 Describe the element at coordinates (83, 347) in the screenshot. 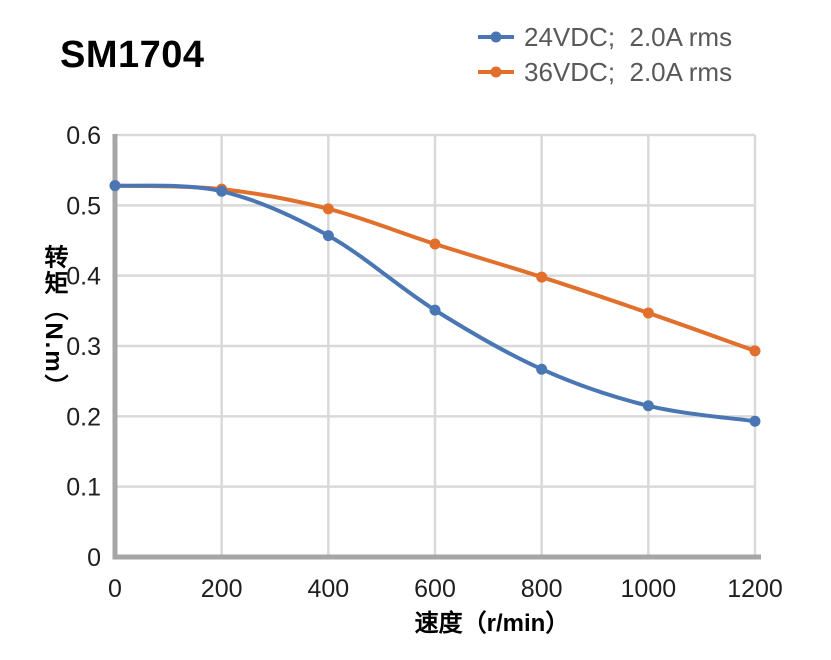

I see `y-tick-label: 0.3` at that location.